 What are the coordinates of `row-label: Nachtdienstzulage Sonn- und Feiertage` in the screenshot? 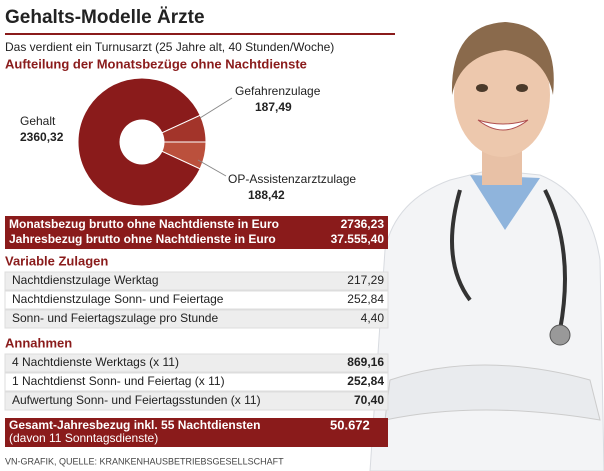 It's located at (118, 299).